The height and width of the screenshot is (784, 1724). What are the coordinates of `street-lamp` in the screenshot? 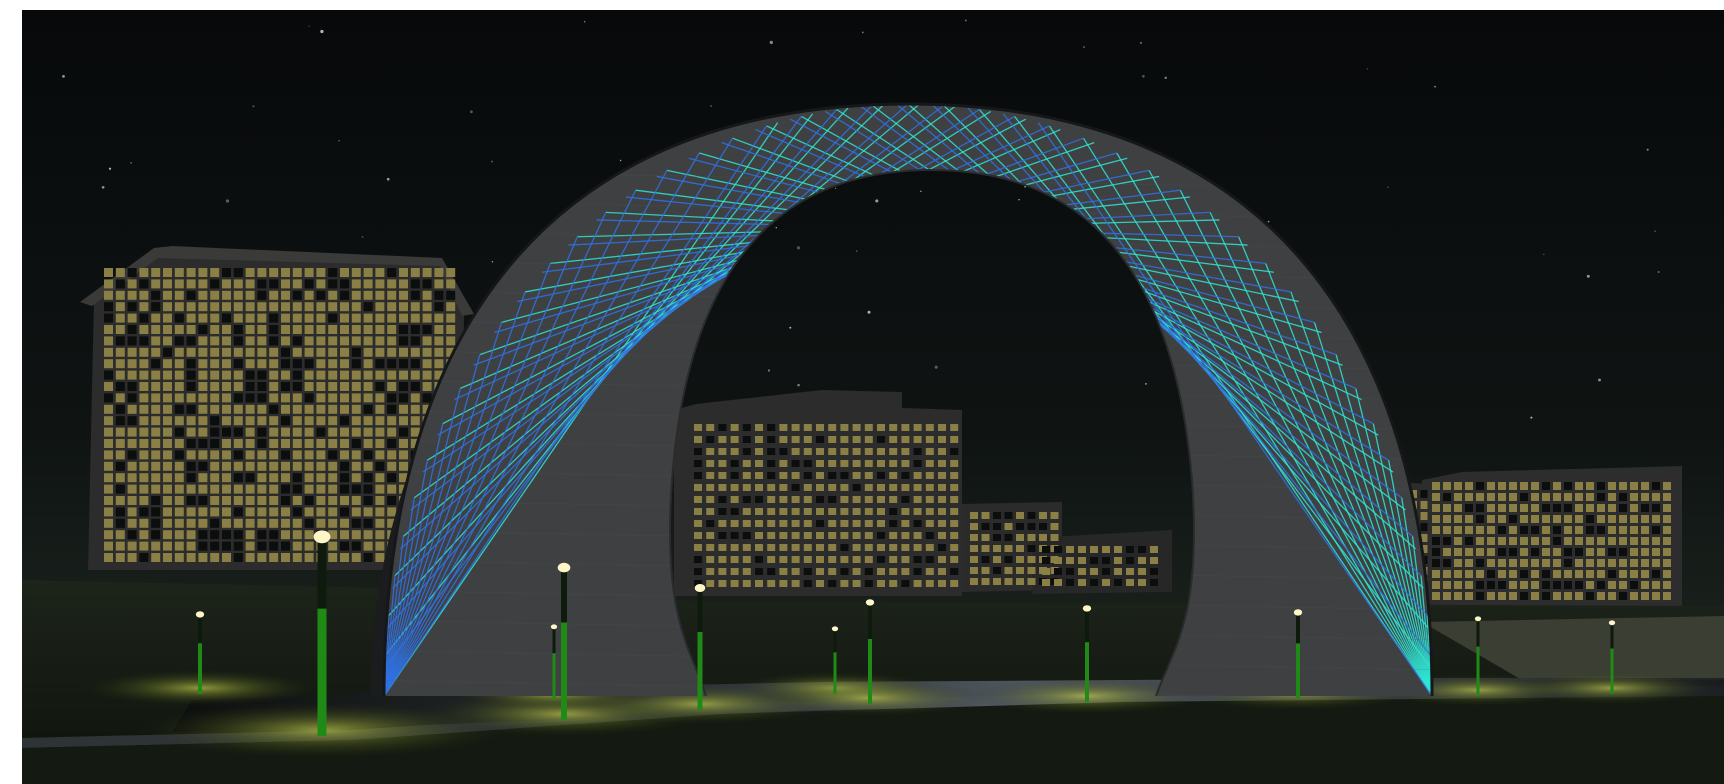 It's located at (1612, 657).